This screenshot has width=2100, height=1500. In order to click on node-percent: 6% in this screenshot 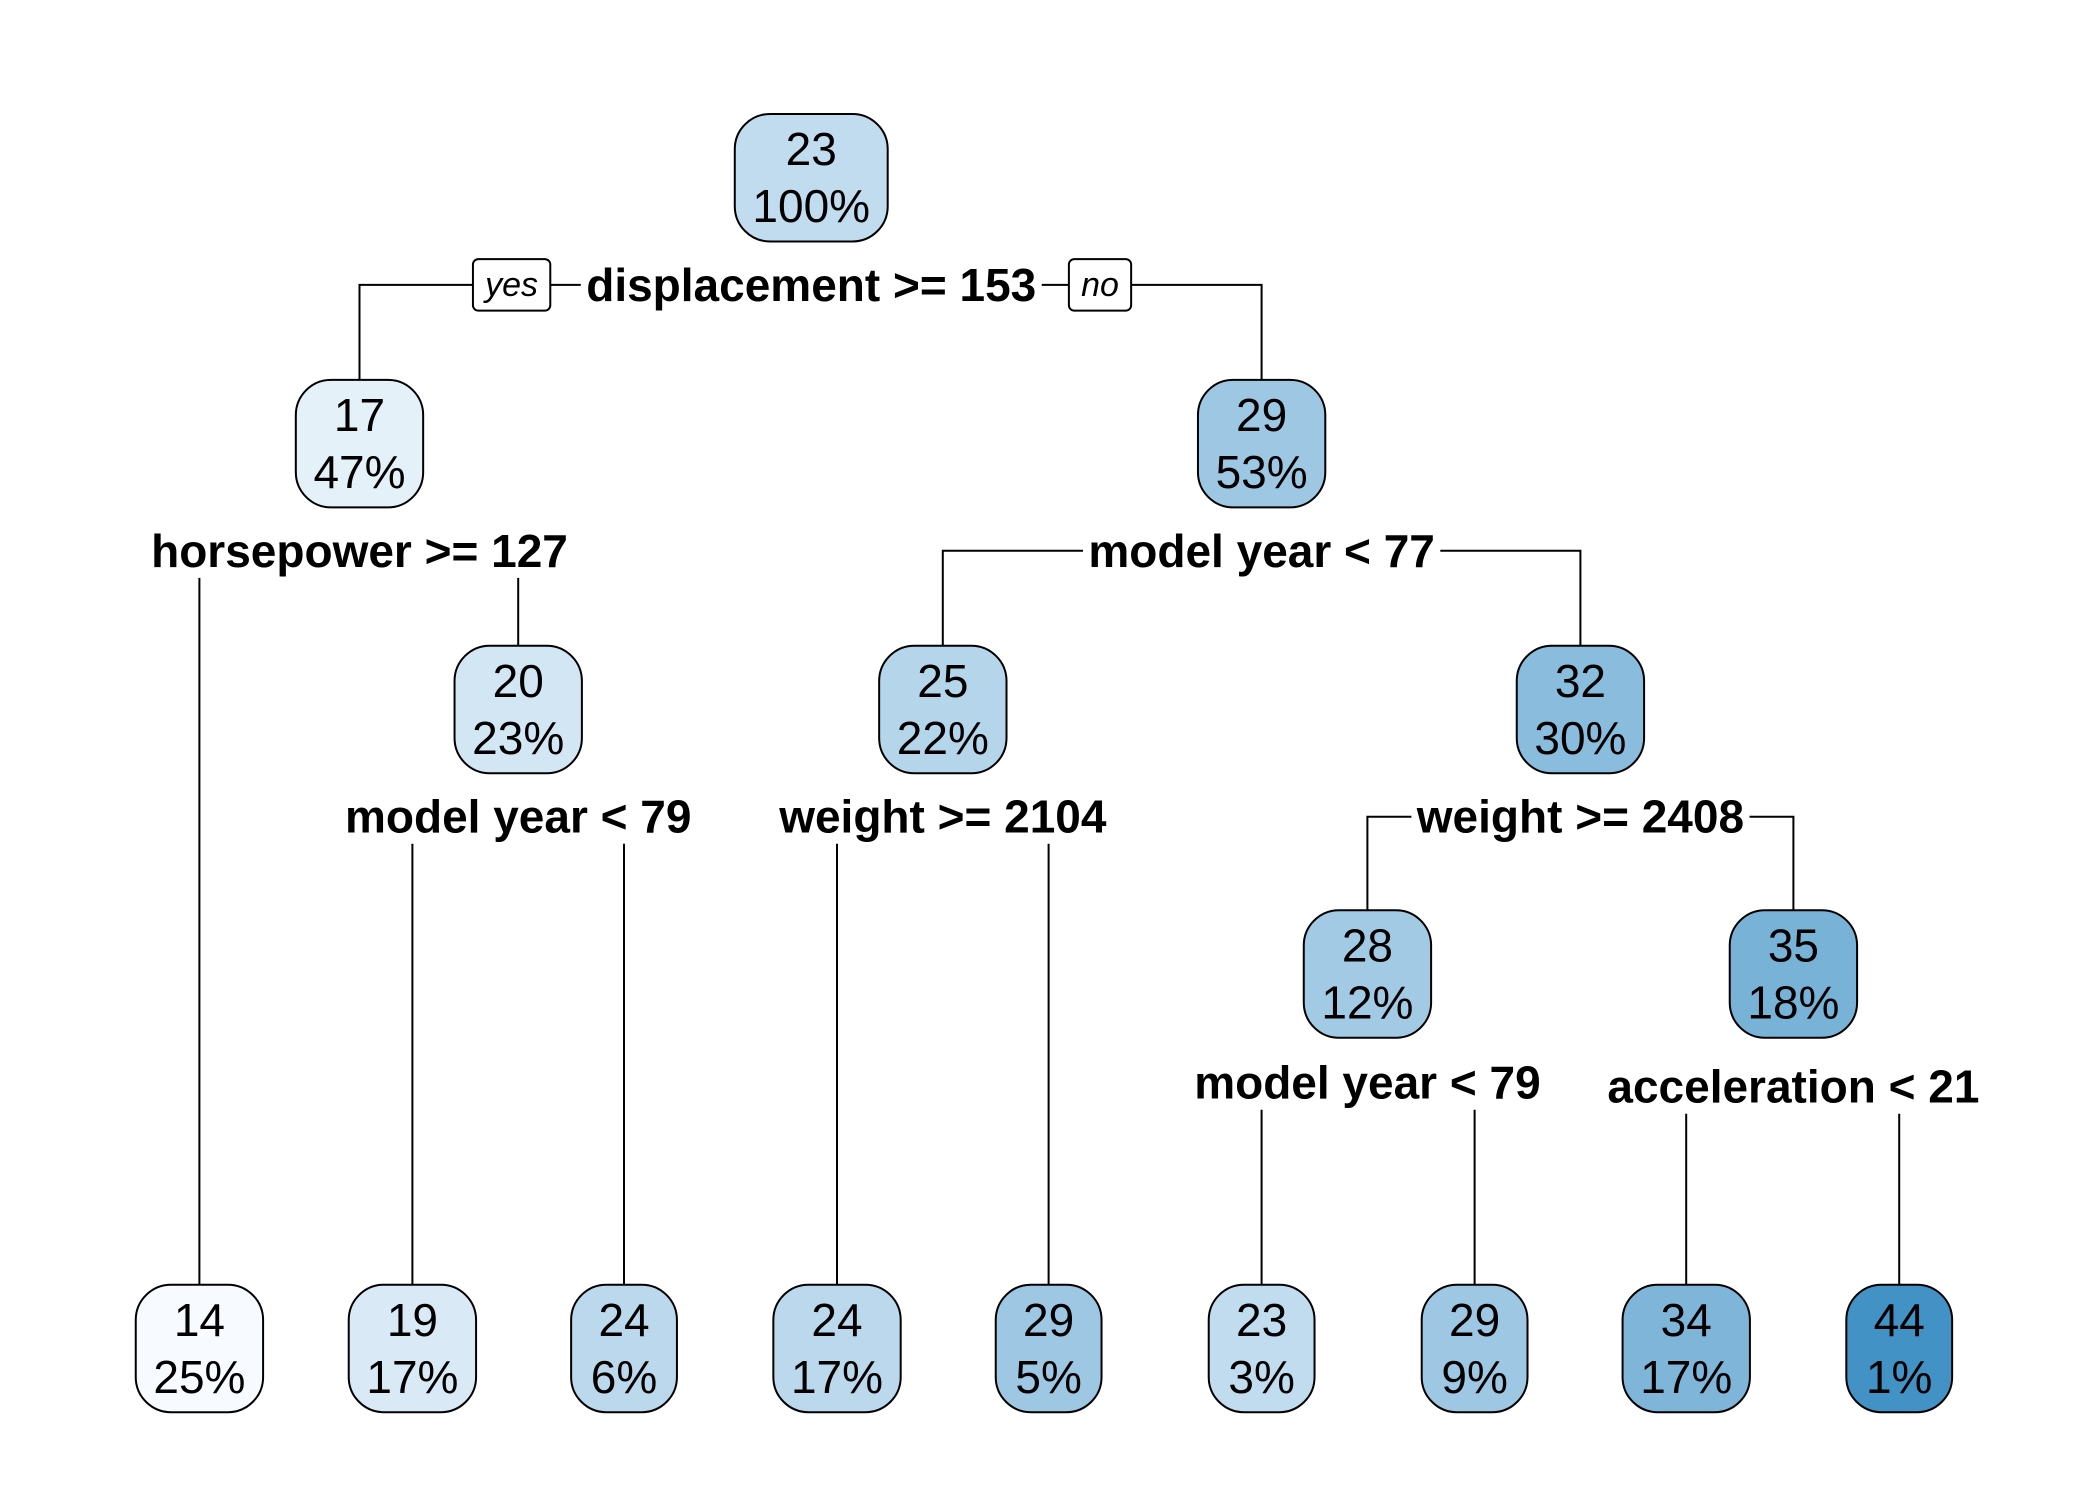, I will do `click(624, 1377)`.